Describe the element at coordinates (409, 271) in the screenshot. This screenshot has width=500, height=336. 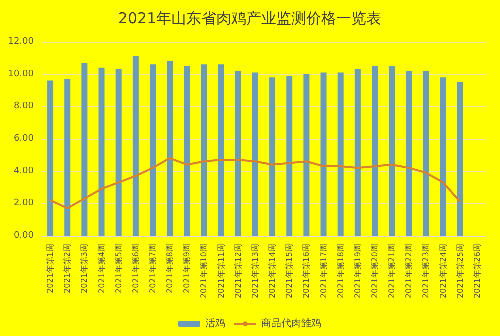
I see `x-tick-label: 2021年第22周` at that location.